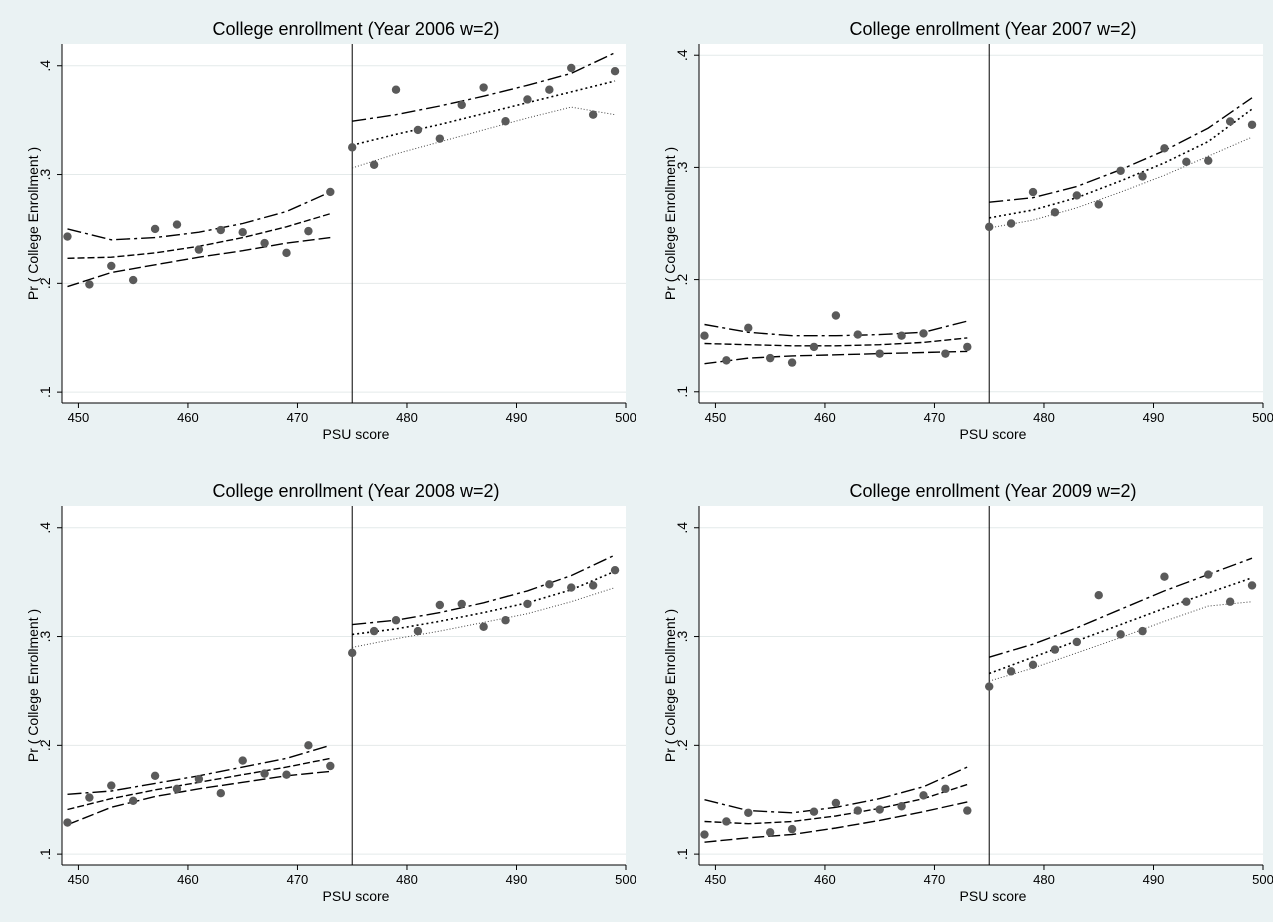  Describe the element at coordinates (355, 491) in the screenshot. I see `chart-title: College enrollment (Year 2008 w=2)` at that location.